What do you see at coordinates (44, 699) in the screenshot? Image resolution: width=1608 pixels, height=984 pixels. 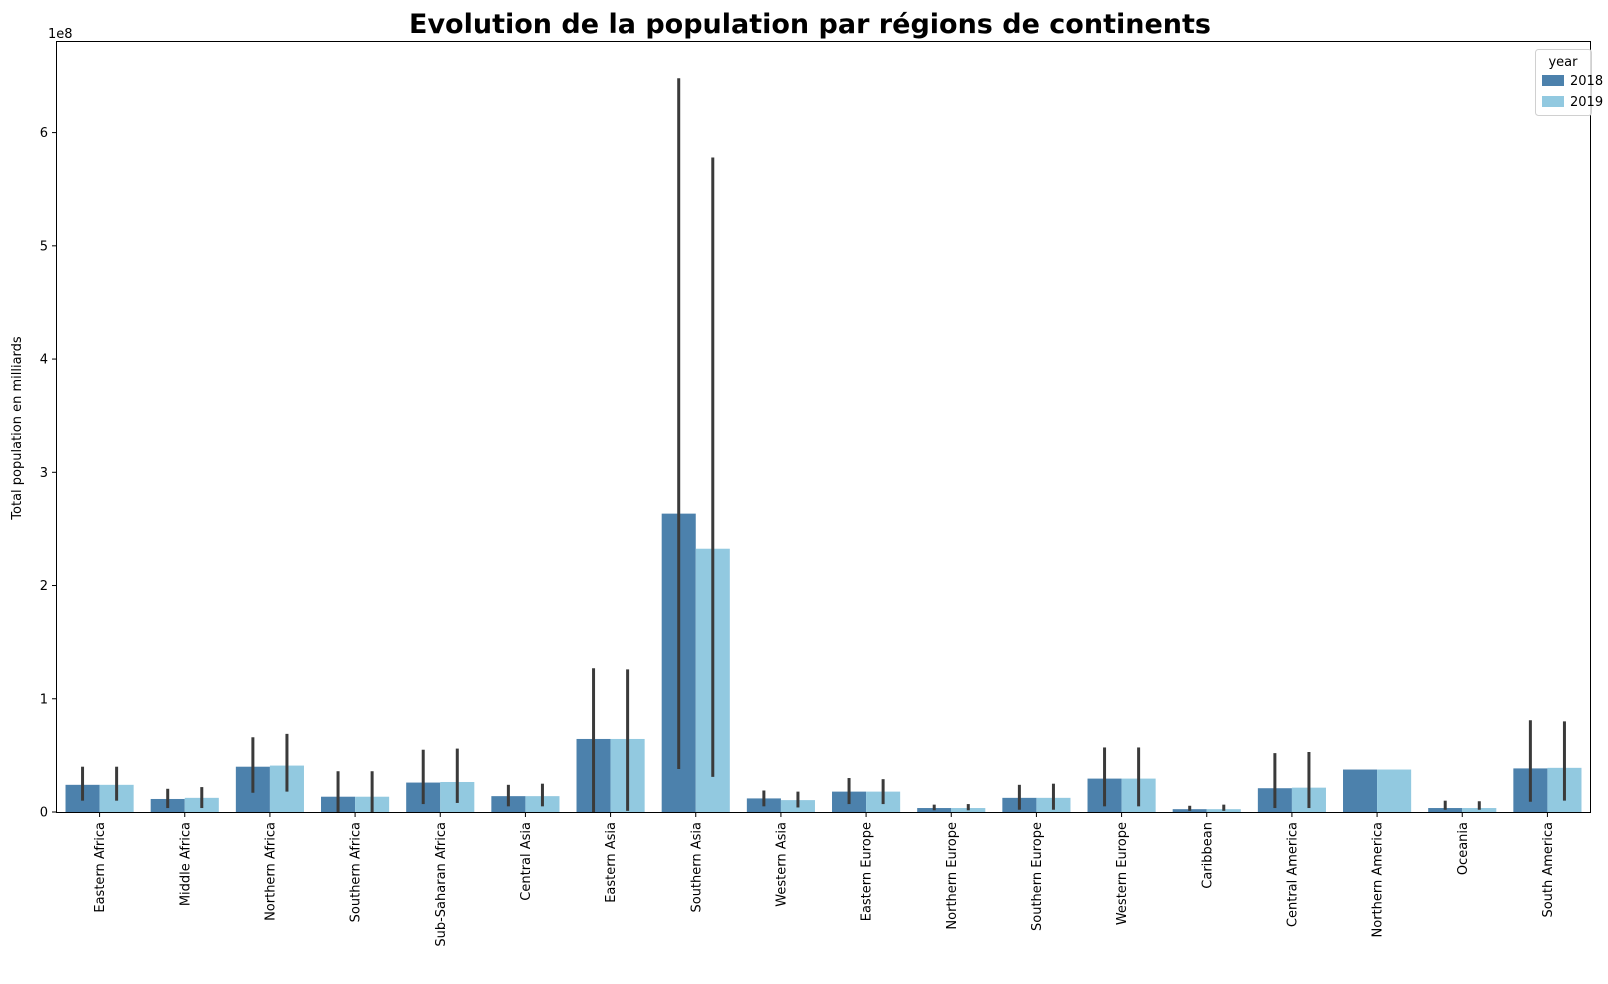 I see `y-tick-label-1: 1` at bounding box center [44, 699].